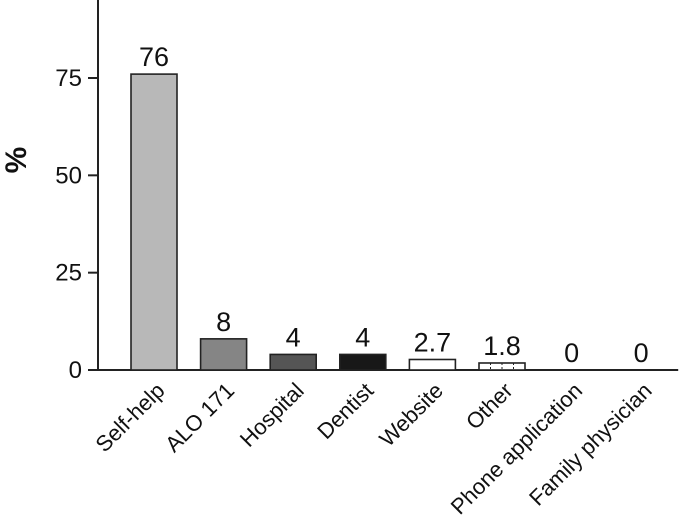  Describe the element at coordinates (154, 222) in the screenshot. I see `bar-self-help` at that location.